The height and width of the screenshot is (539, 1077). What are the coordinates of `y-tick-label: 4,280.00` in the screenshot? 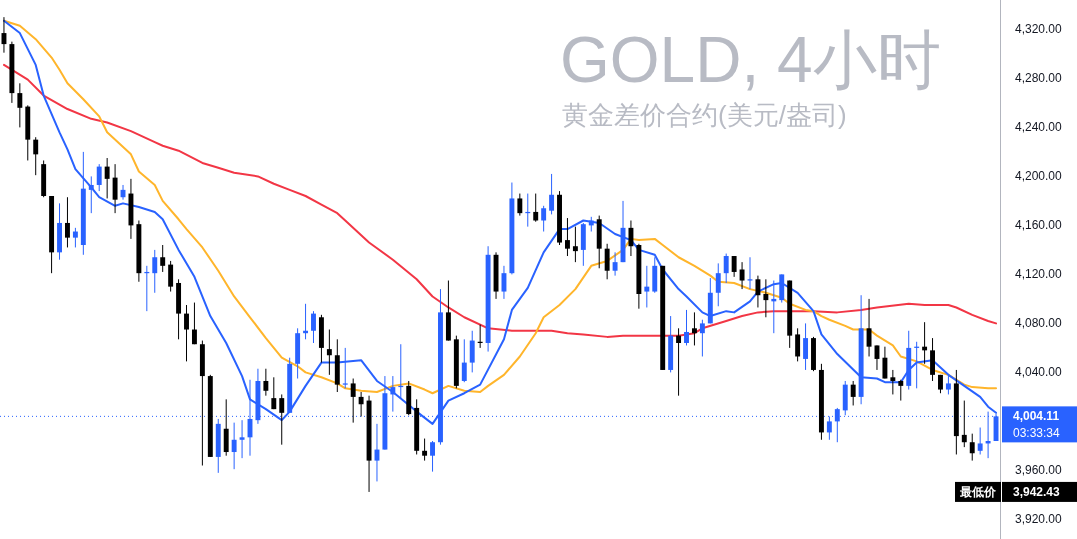 It's located at (1039, 78).